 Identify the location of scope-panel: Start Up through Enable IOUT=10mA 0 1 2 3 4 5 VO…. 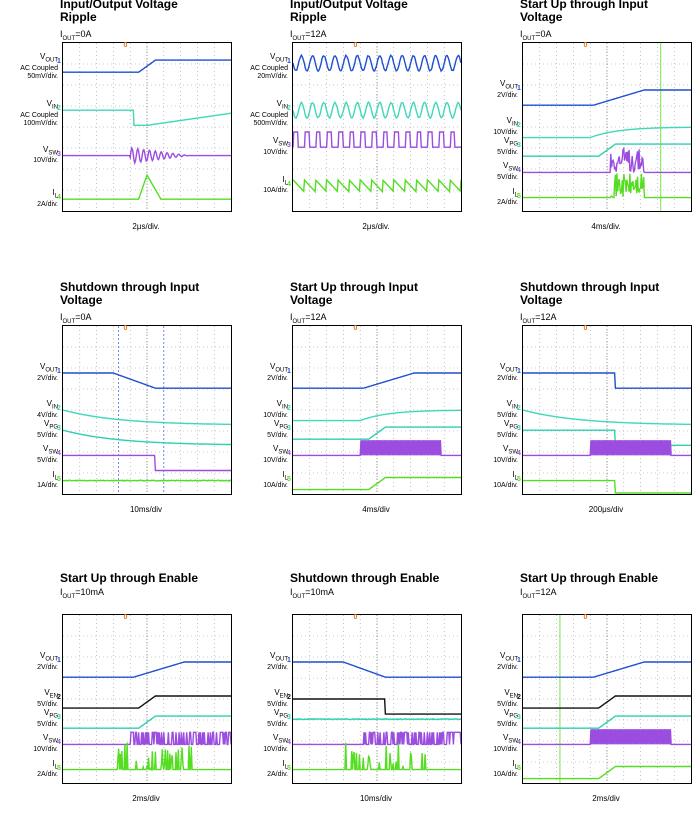
(116, 702).